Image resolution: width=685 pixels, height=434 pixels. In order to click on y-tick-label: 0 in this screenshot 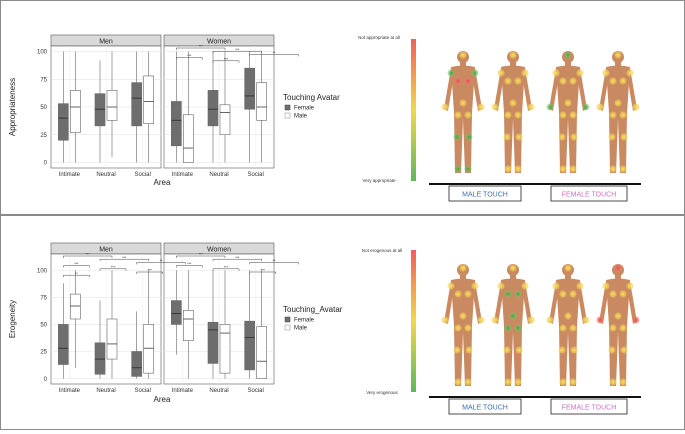, I will do `click(46, 380)`.